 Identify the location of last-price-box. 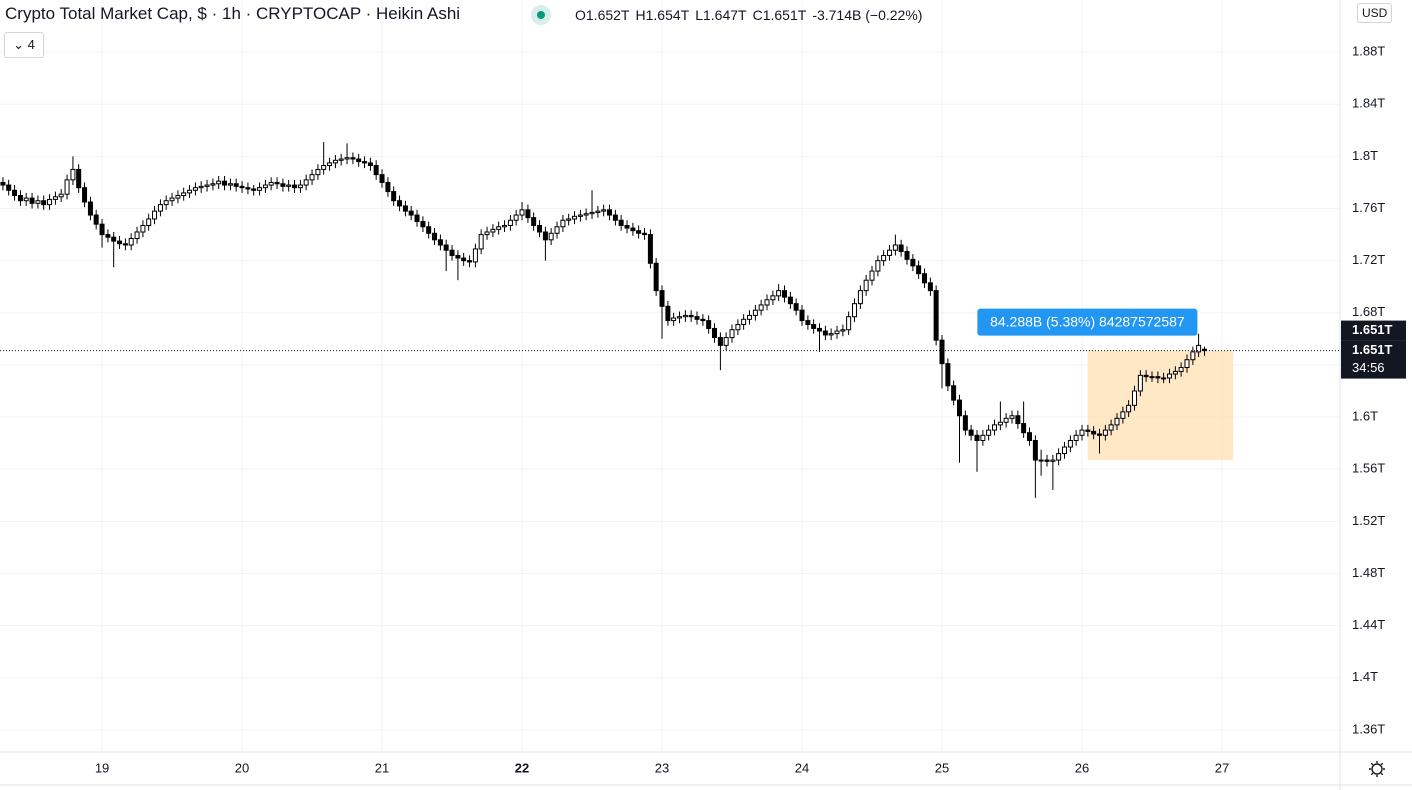
(1373, 359).